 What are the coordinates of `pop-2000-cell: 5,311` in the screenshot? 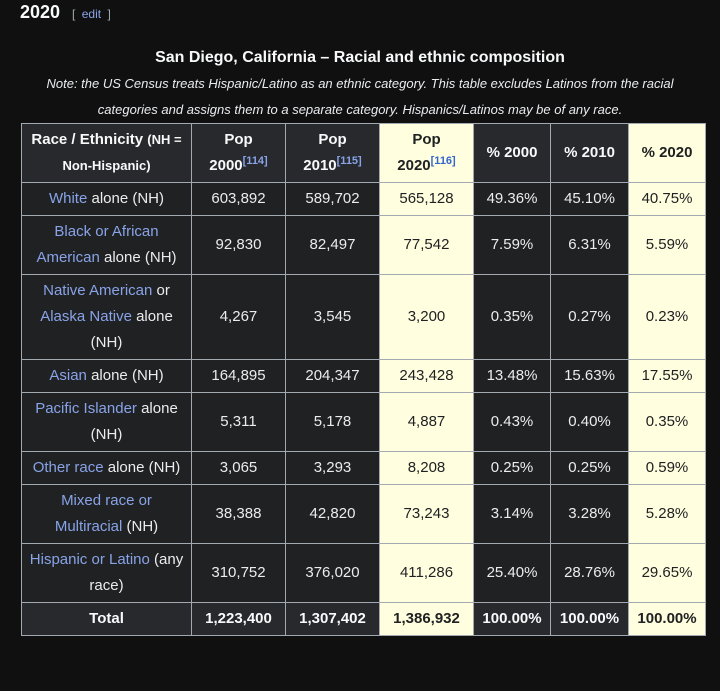 It's located at (238, 422).